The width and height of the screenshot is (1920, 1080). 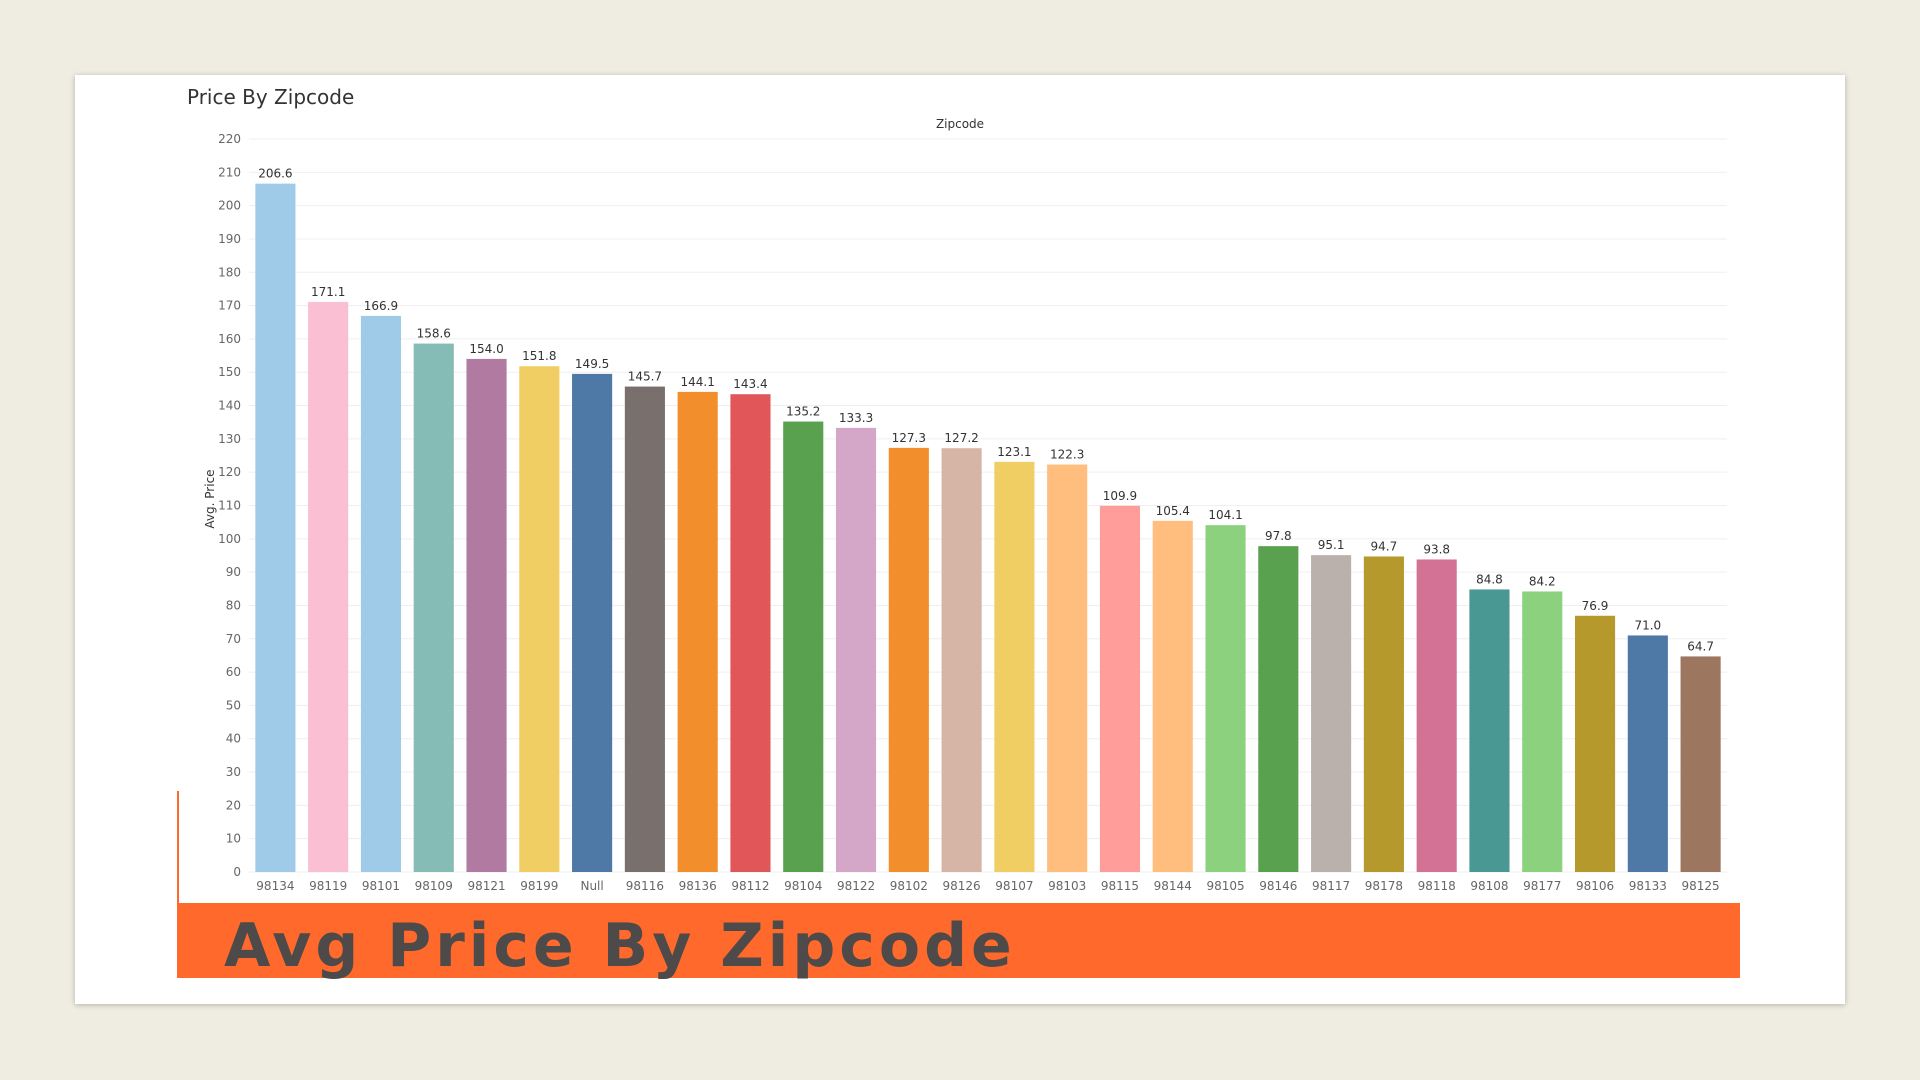 What do you see at coordinates (229, 472) in the screenshot?
I see `y-tick-label: 120` at bounding box center [229, 472].